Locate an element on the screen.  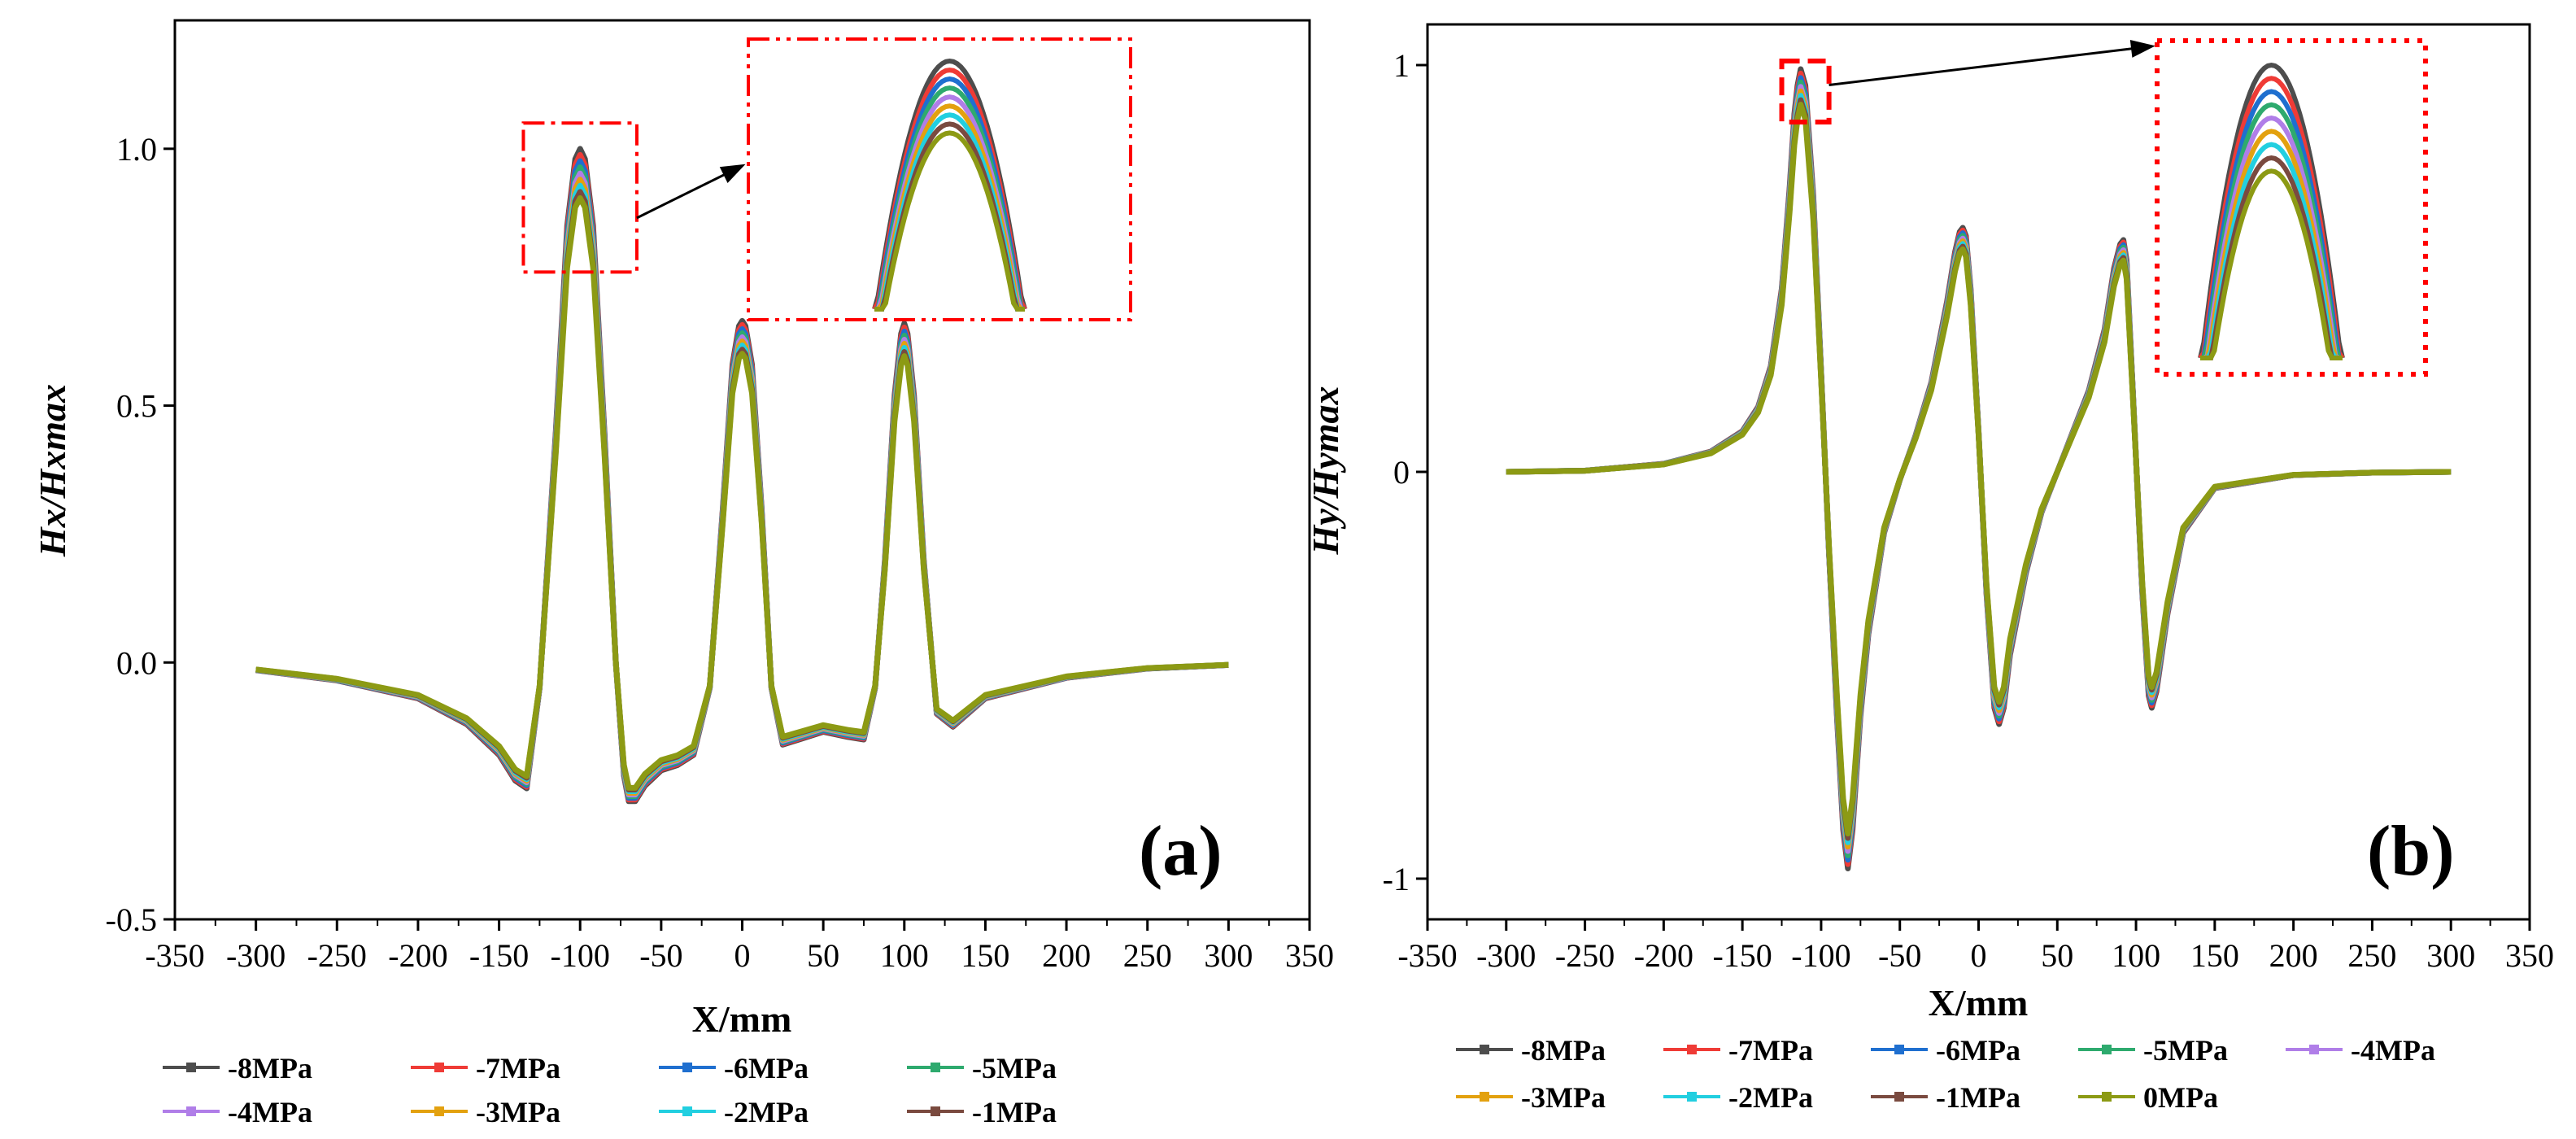
inset-frame-a is located at coordinates (939, 179).